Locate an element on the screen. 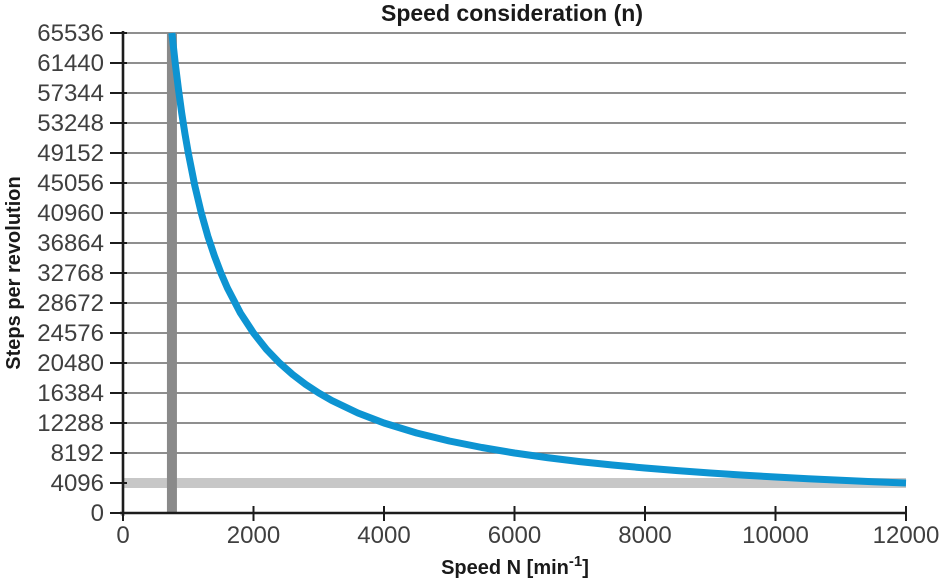  y-tick-label: 16384 is located at coordinates (70, 393).